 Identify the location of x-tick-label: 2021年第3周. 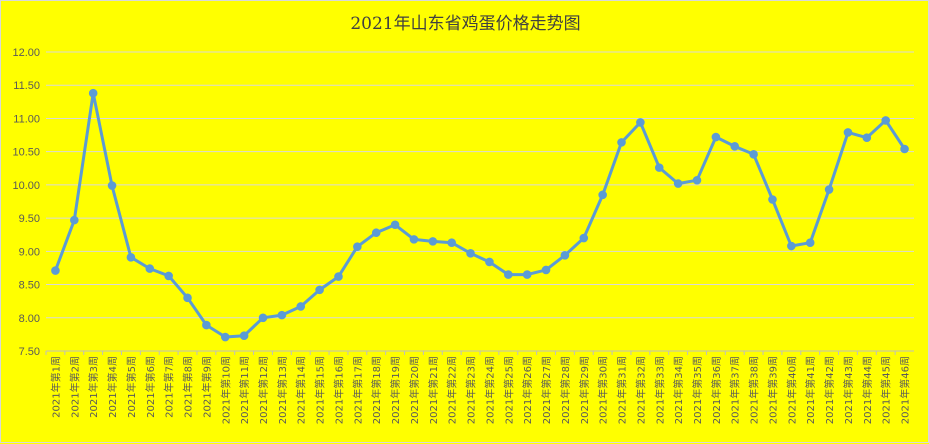
(93, 387).